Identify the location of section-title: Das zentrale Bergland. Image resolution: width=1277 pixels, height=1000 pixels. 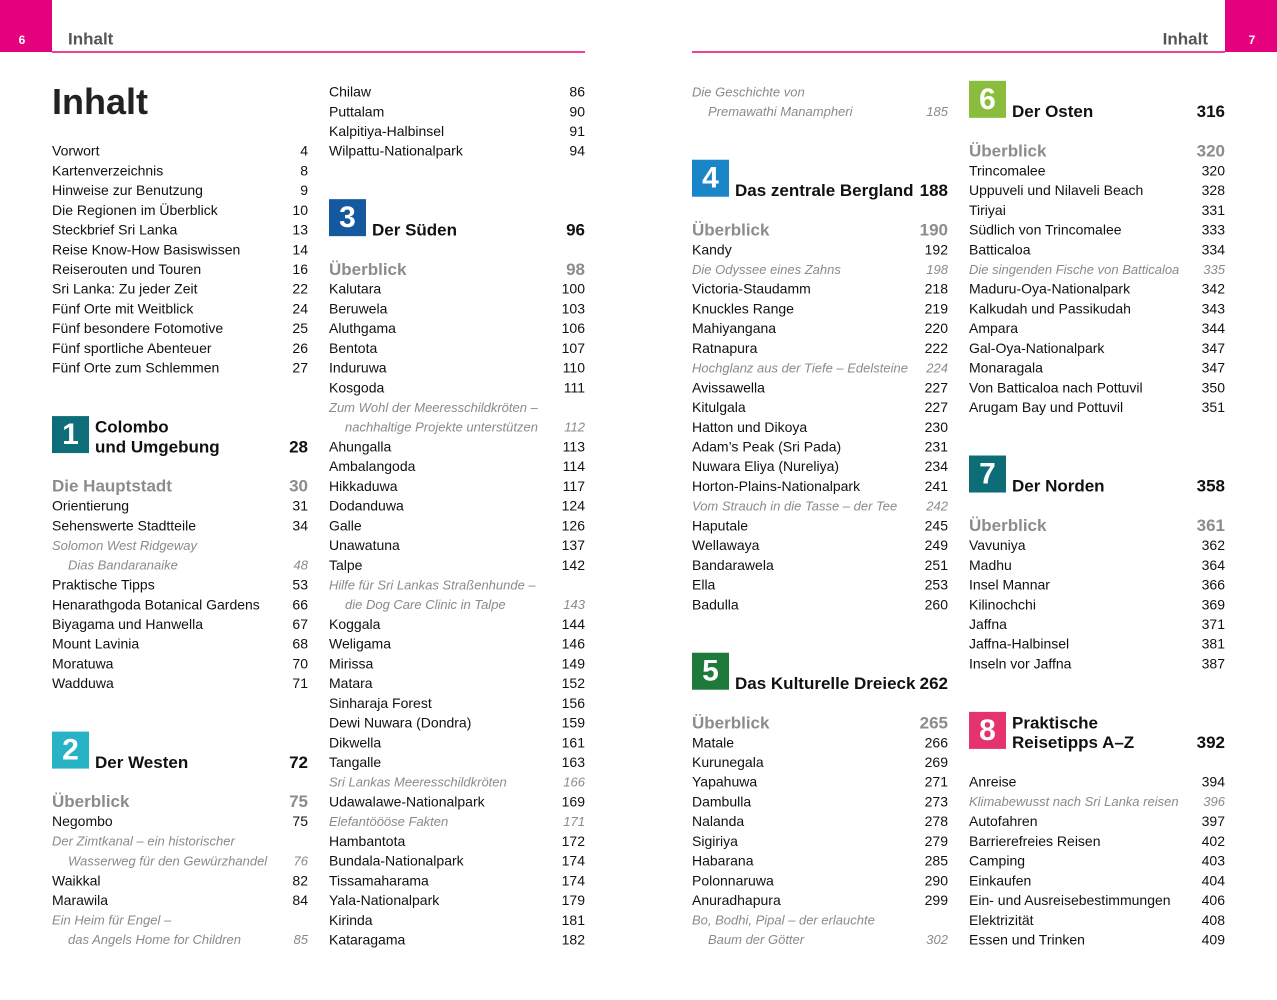
(824, 190).